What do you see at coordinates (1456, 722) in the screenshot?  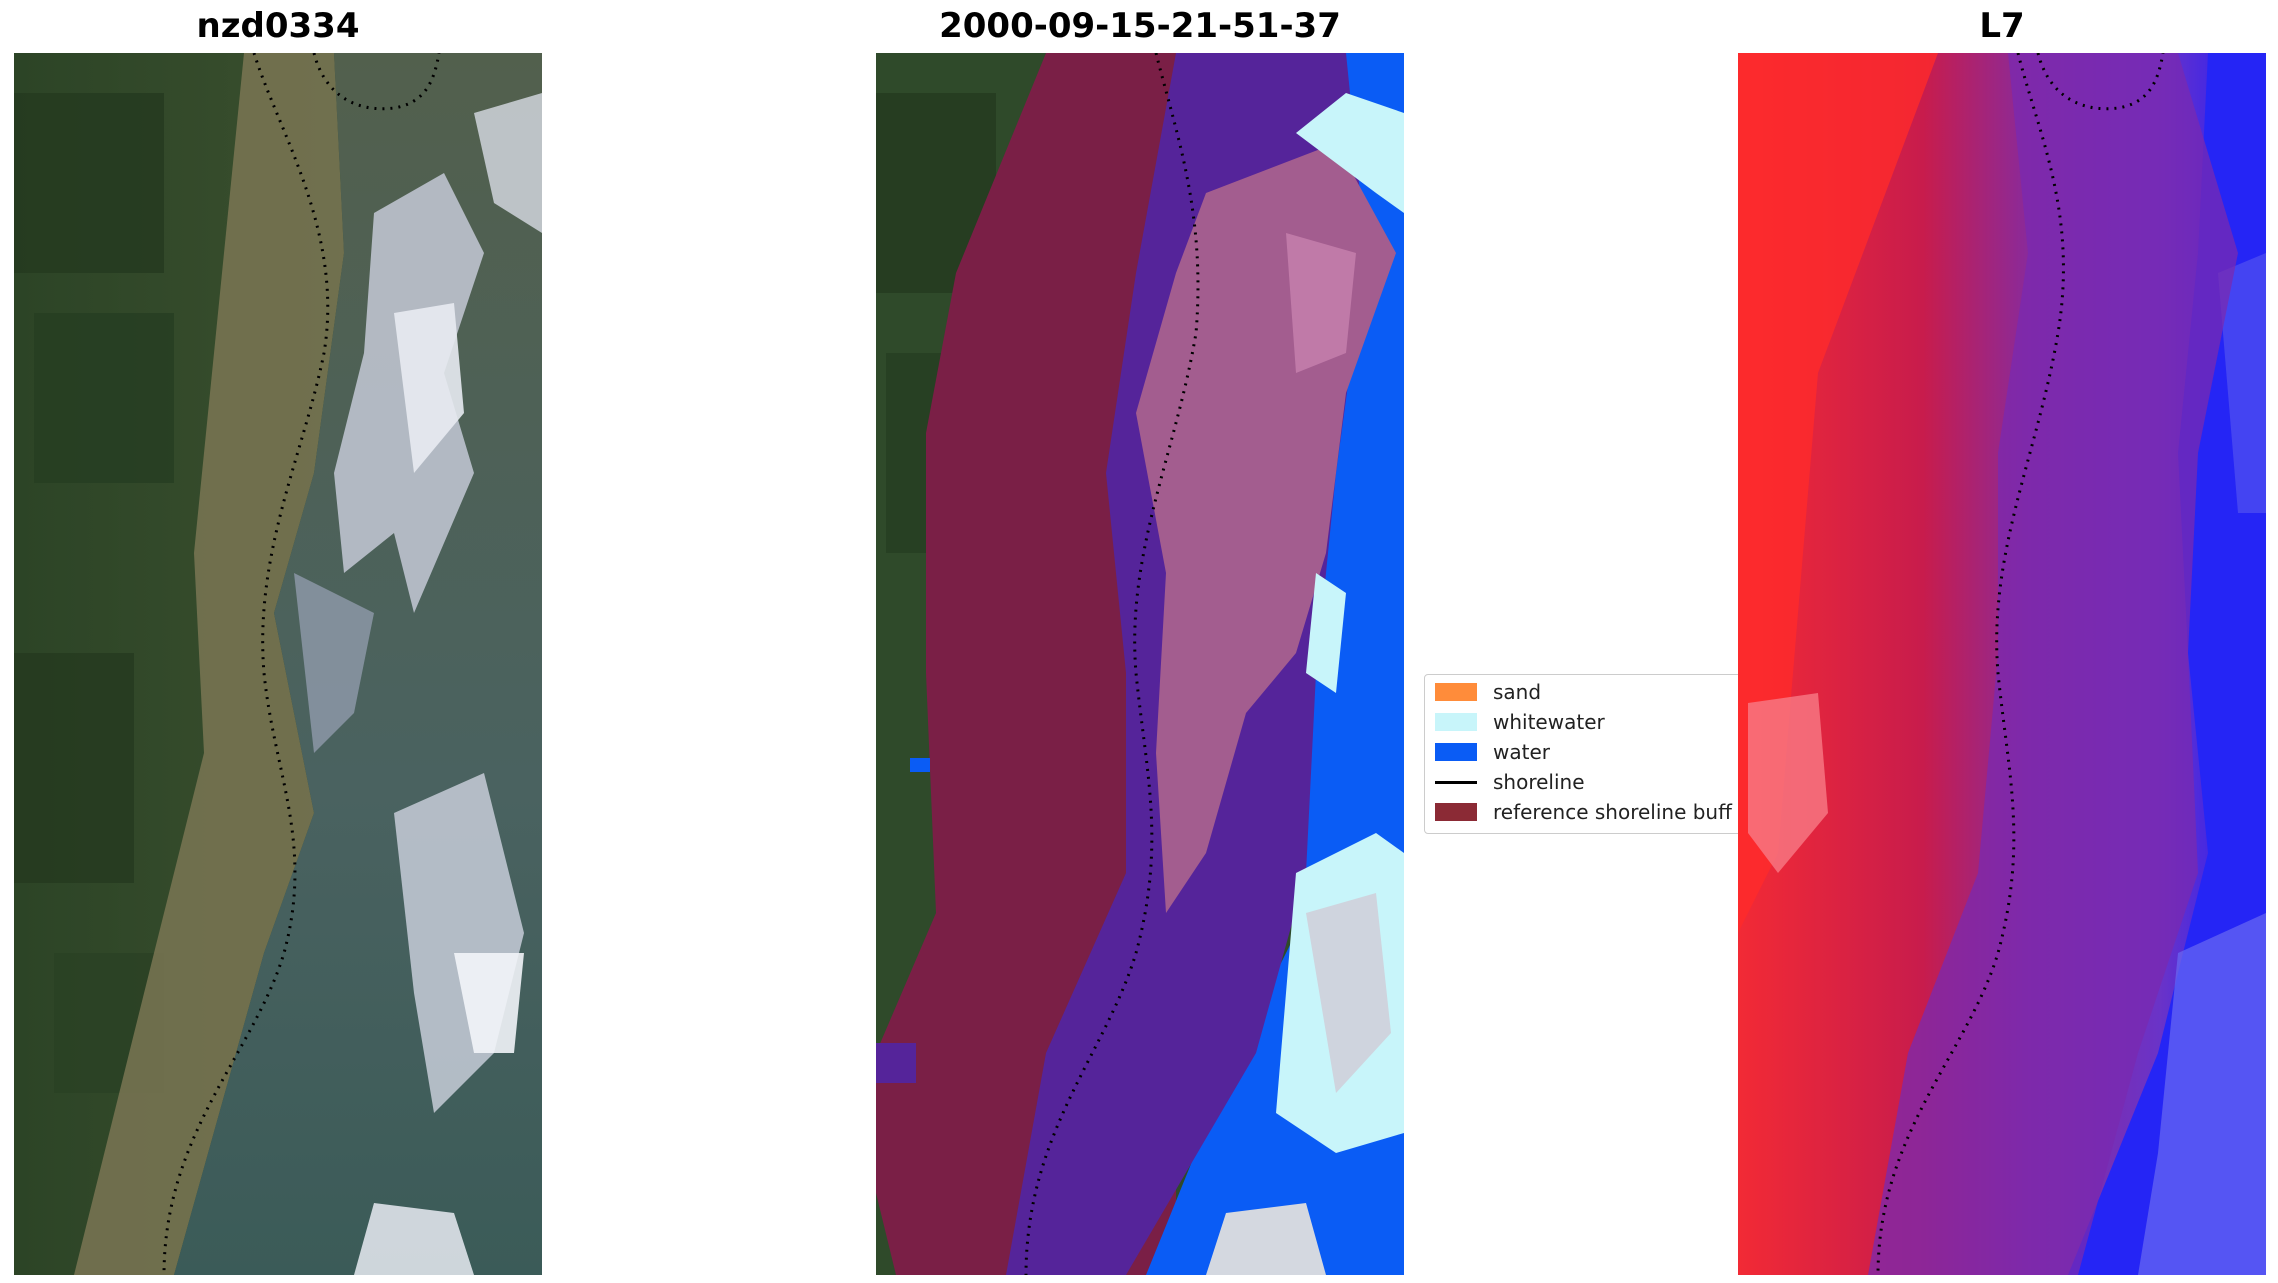 I see `whitewater-swatch` at bounding box center [1456, 722].